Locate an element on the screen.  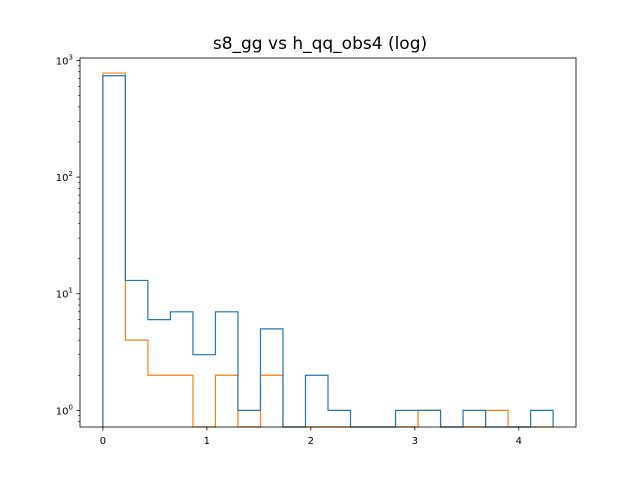
y-tick-label: 10³ is located at coordinates (64, 60).